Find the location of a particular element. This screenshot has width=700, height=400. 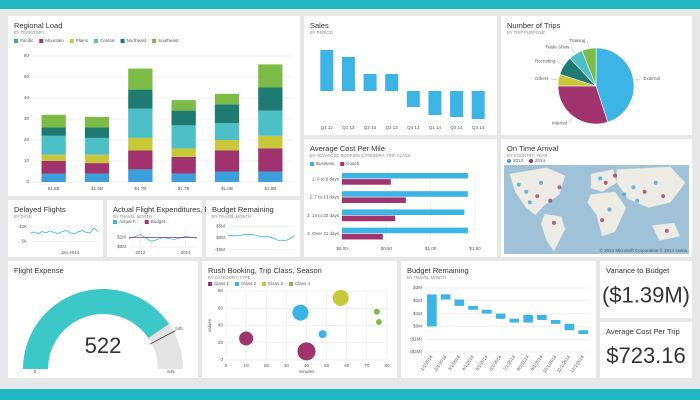

legend-label: Class 3 is located at coordinates (276, 283).